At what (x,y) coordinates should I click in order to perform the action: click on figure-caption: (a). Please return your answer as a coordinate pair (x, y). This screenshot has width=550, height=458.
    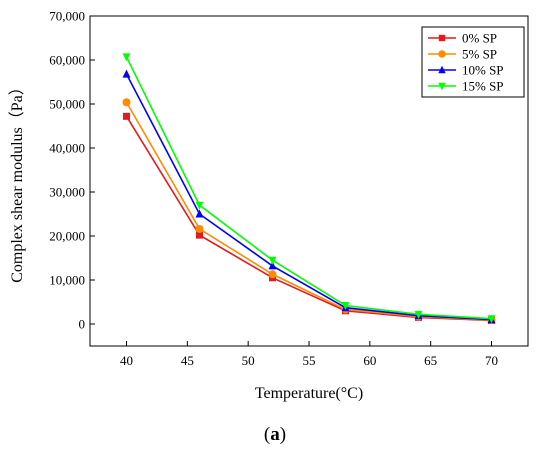
    Looking at the image, I should click on (275, 434).